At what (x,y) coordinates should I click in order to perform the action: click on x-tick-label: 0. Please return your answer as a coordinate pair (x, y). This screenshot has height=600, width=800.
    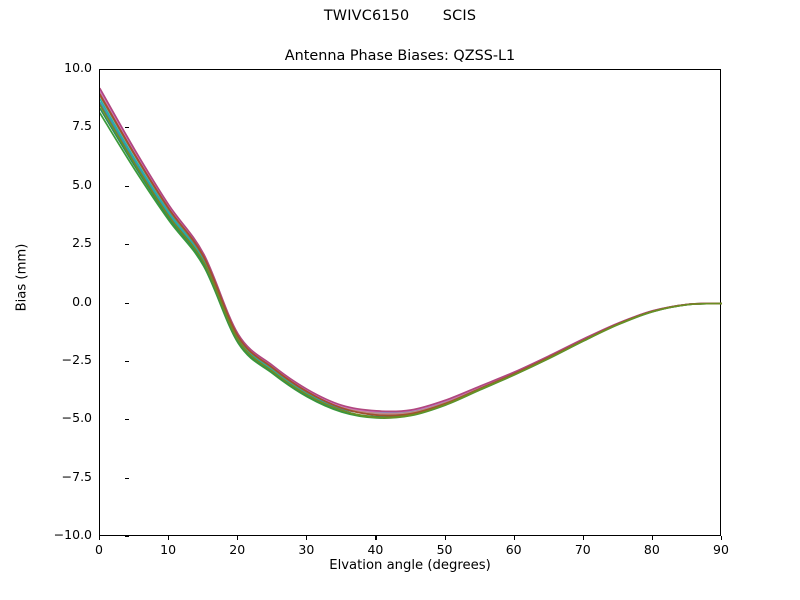
    Looking at the image, I should click on (99, 549).